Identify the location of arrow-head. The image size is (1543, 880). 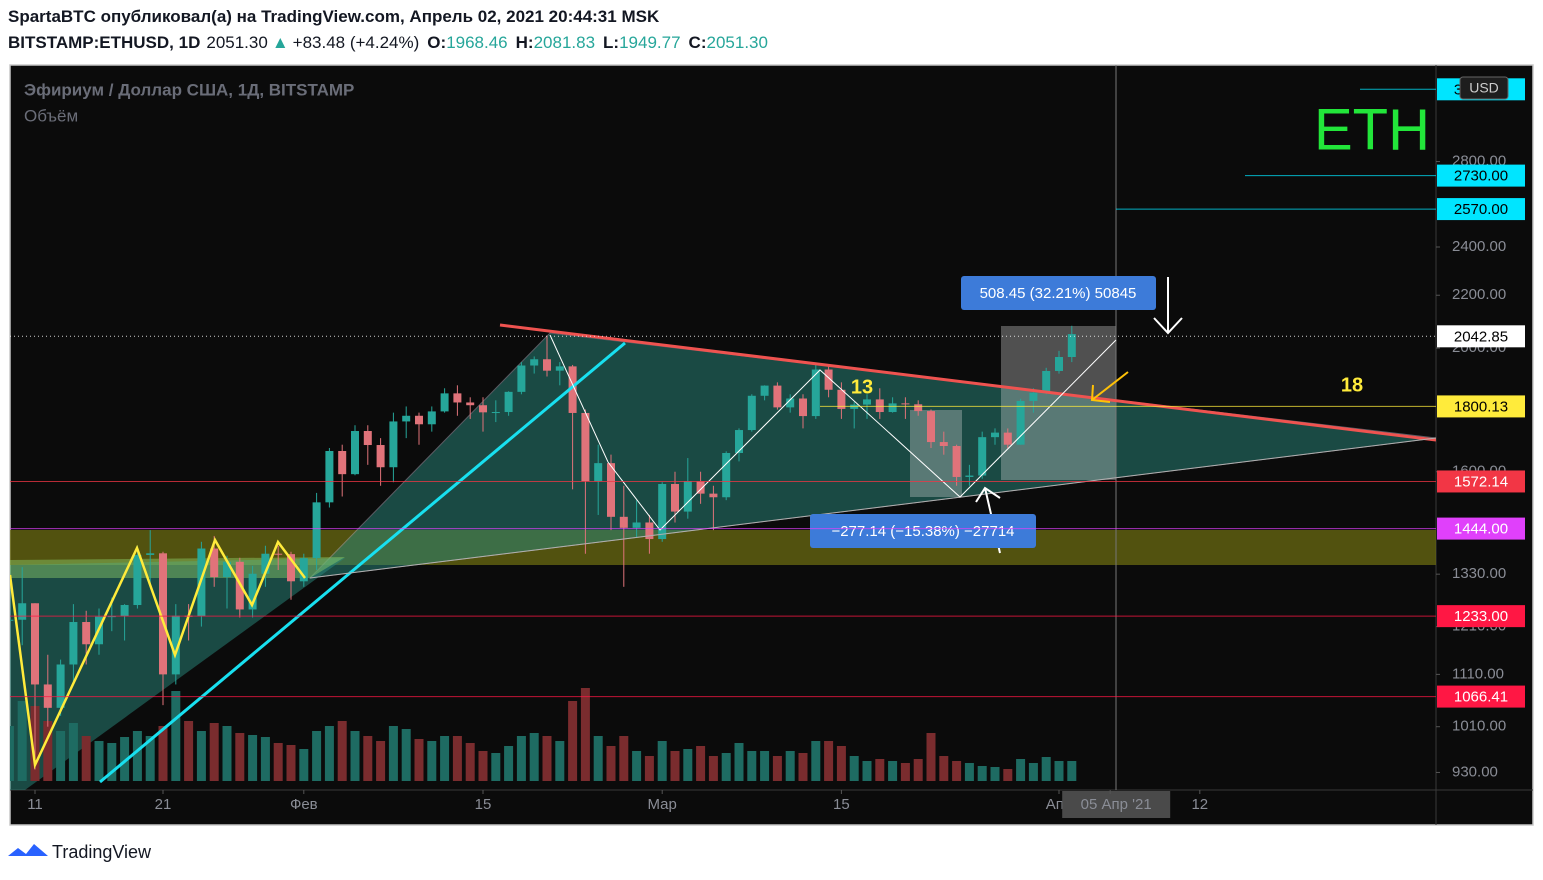
(1168, 326).